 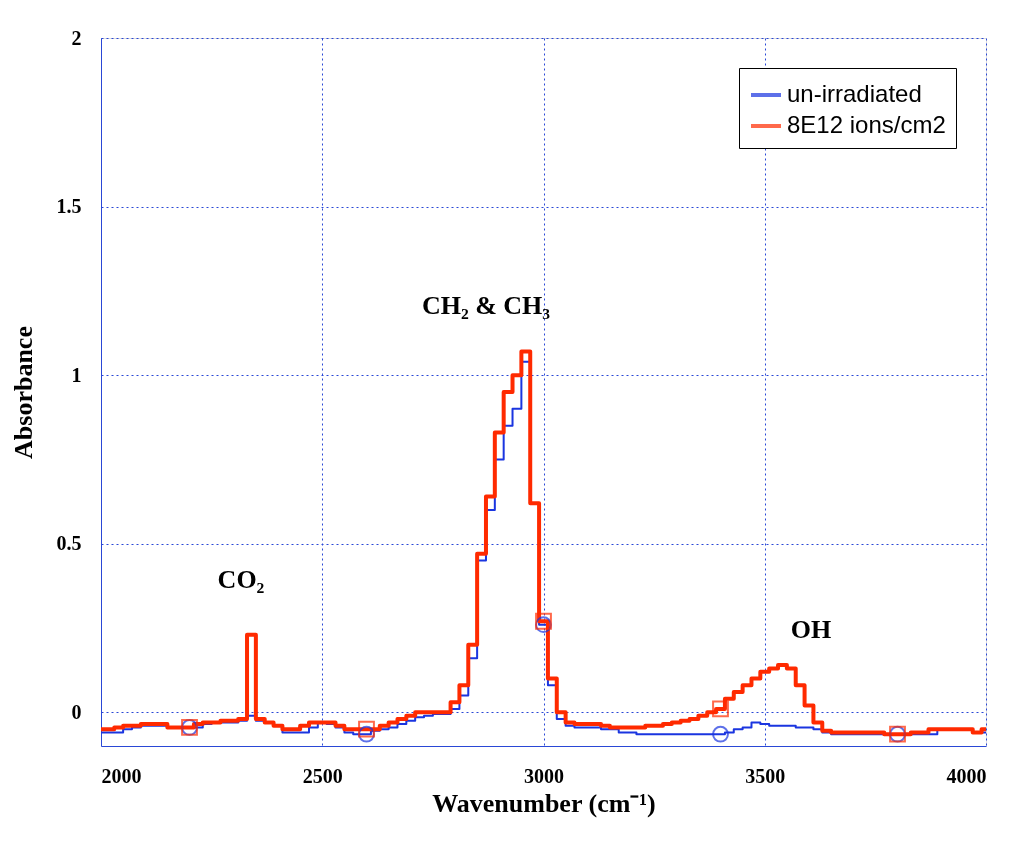 What do you see at coordinates (241, 579) in the screenshot?
I see `annotation: CO₂` at bounding box center [241, 579].